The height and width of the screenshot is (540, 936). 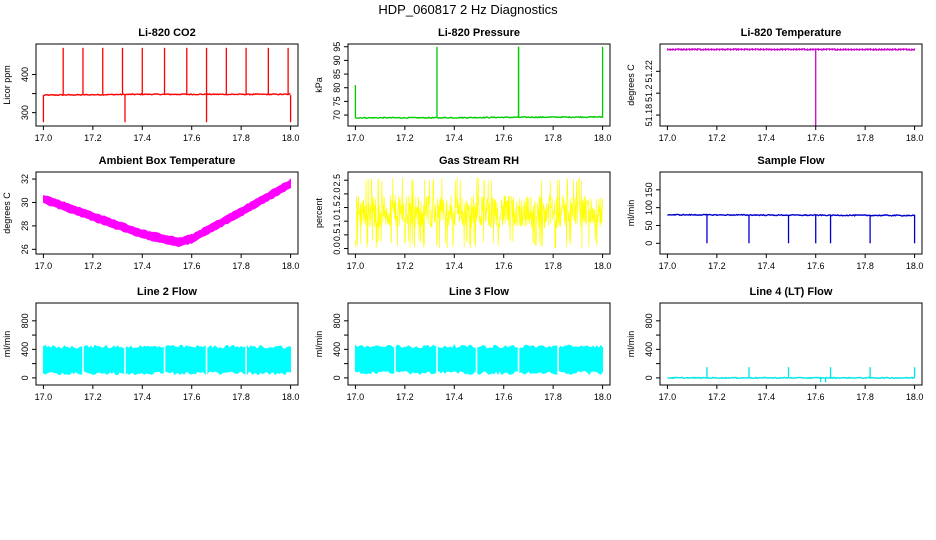 What do you see at coordinates (479, 33) in the screenshot?
I see `chart-title: Li-820 Pressure` at bounding box center [479, 33].